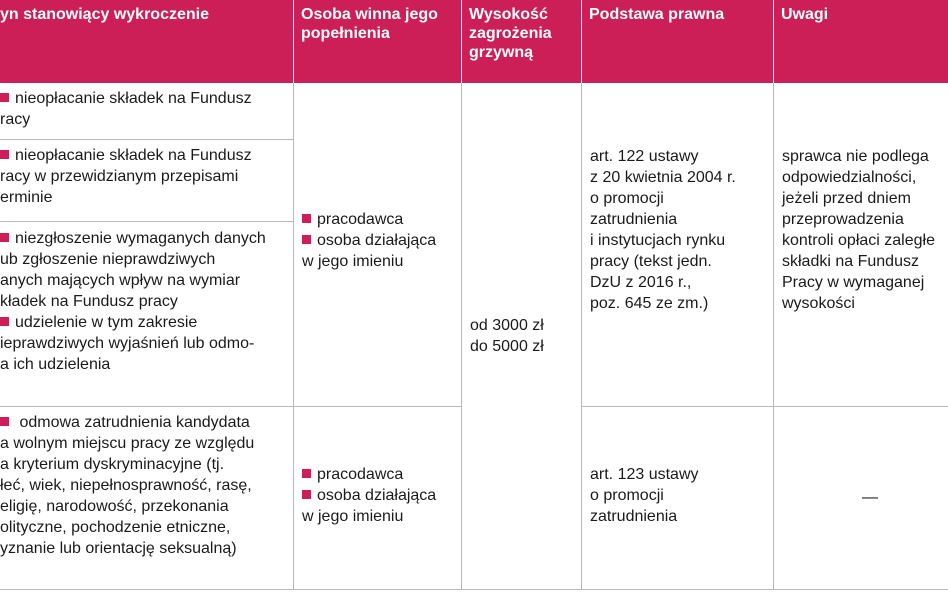 Image resolution: width=948 pixels, height=593 pixels. What do you see at coordinates (641, 282) in the screenshot?
I see `basis-1-line7: DzU z 2016 r.,` at bounding box center [641, 282].